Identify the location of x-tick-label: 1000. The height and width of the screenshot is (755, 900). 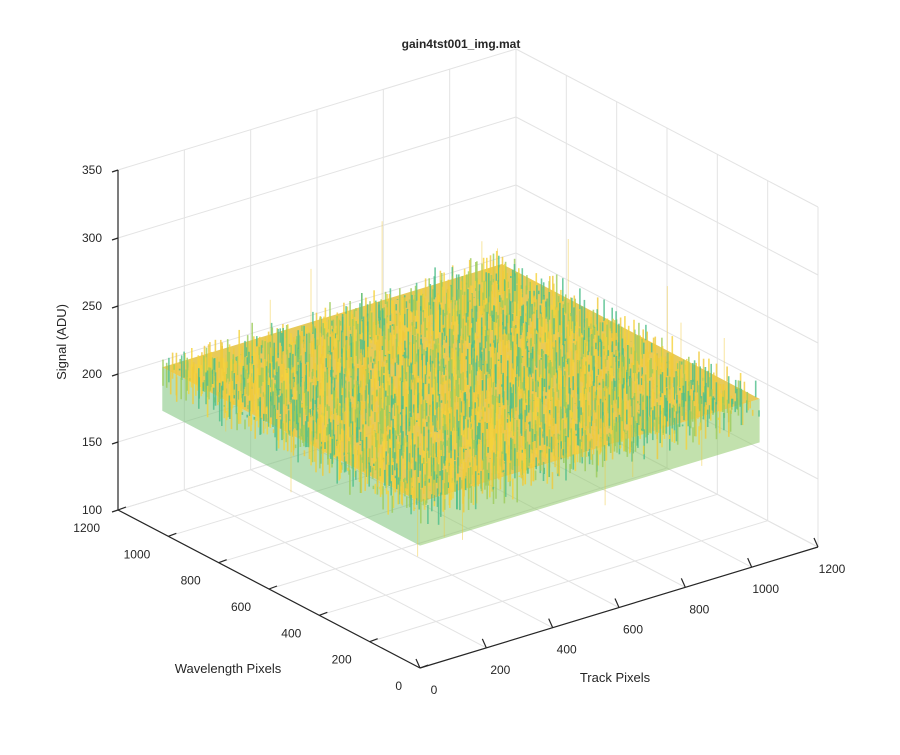
(765, 589).